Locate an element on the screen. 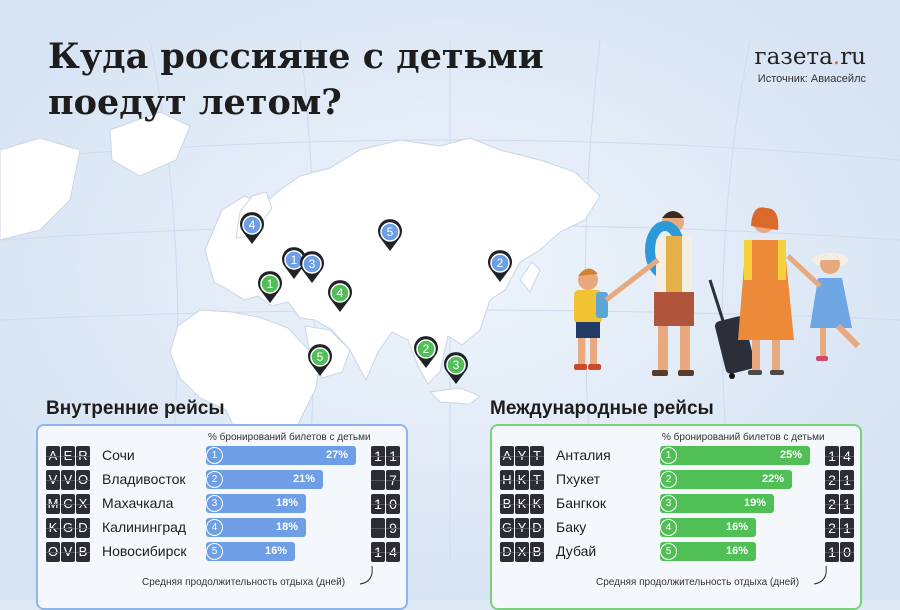 This screenshot has width=900, height=610. airport-code-letter: E is located at coordinates (68, 456).